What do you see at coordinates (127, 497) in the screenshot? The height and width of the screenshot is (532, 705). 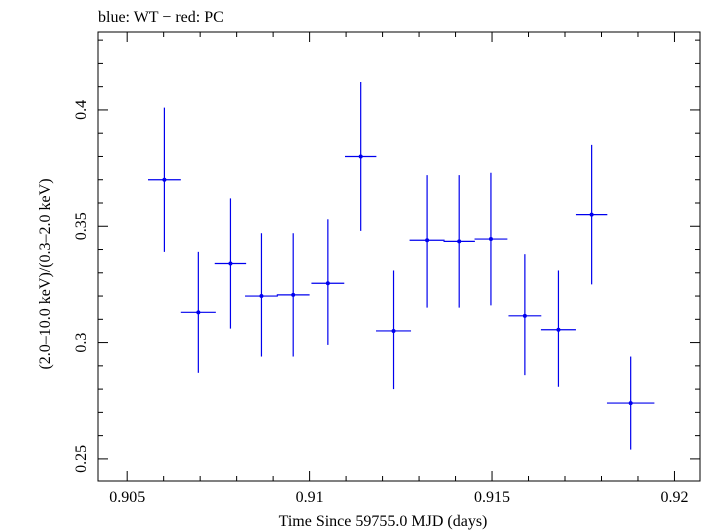 I see `x-tick-label: 0.905` at bounding box center [127, 497].